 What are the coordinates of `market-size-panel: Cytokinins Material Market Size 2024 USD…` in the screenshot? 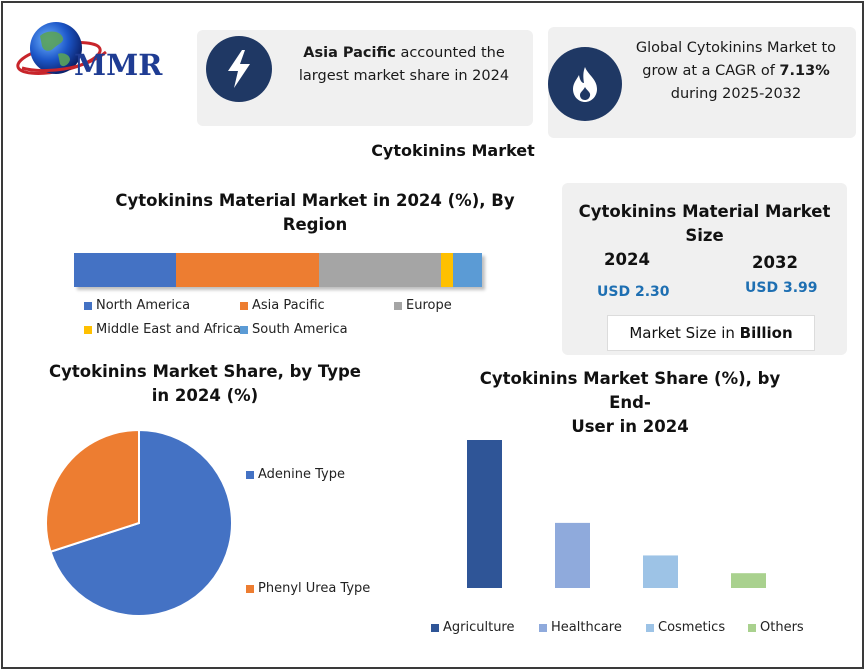 It's located at (704, 269).